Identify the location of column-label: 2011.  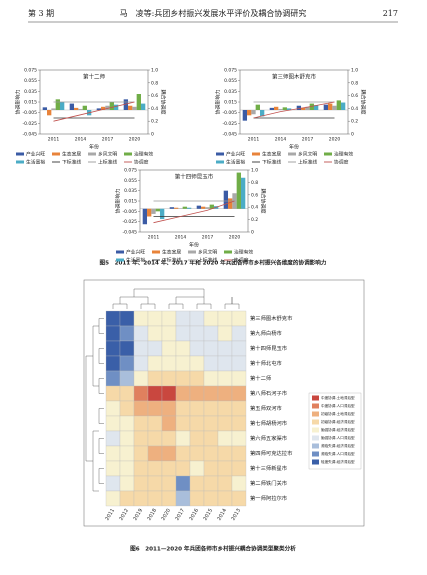
(110, 515).